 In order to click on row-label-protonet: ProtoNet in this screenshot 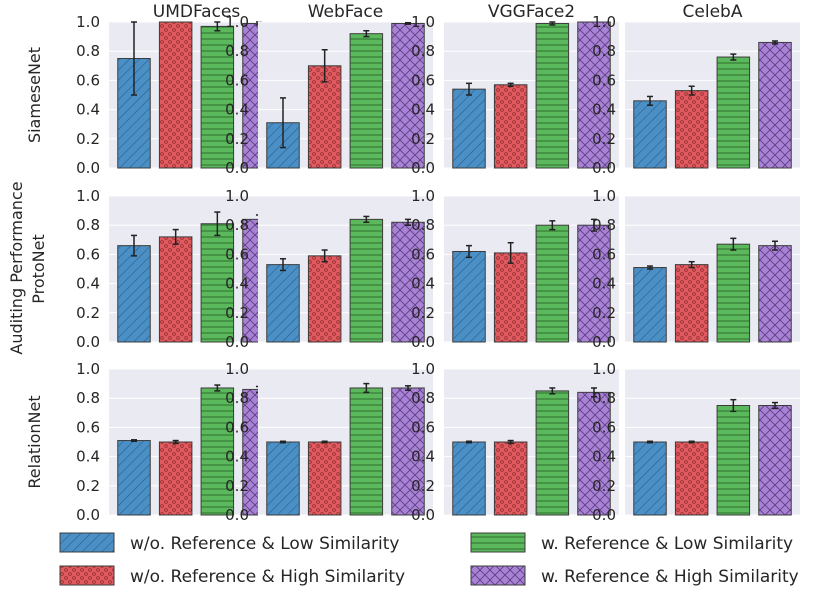, I will do `click(38, 269)`.